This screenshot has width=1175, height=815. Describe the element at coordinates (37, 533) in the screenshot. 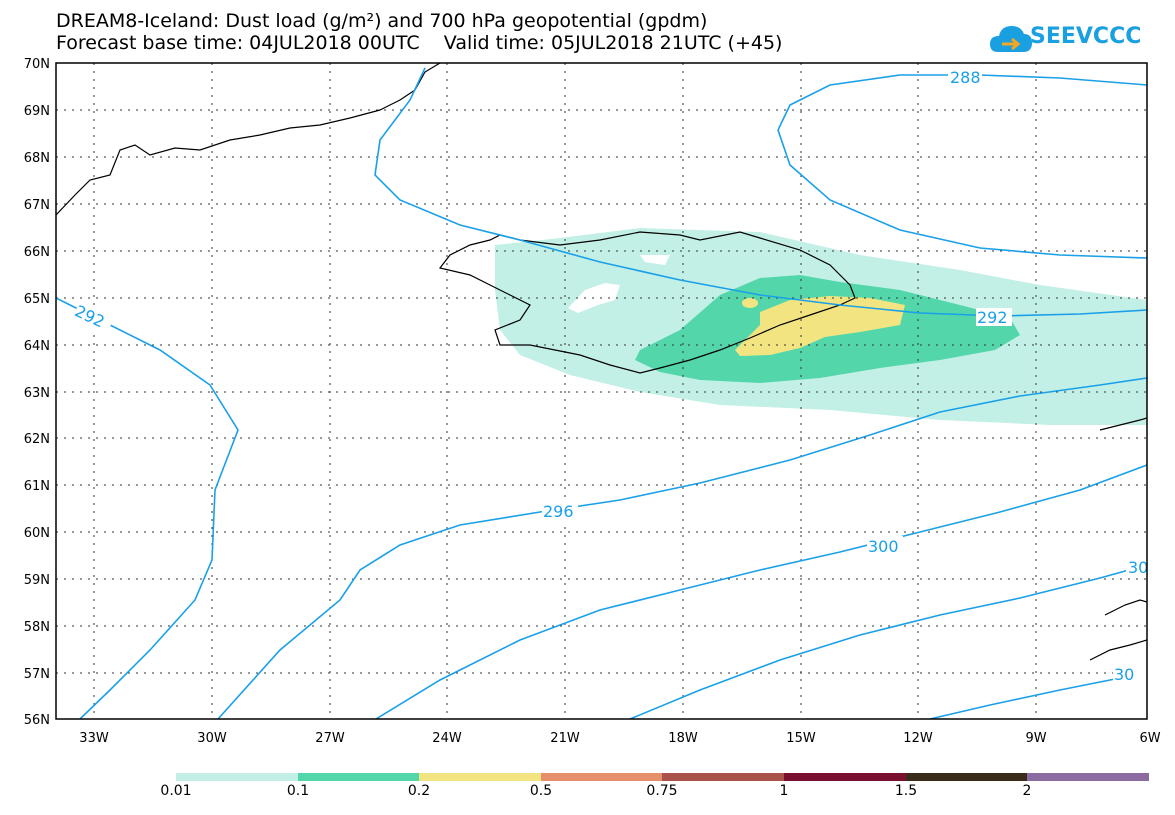

I see `lat-label: 60N` at that location.